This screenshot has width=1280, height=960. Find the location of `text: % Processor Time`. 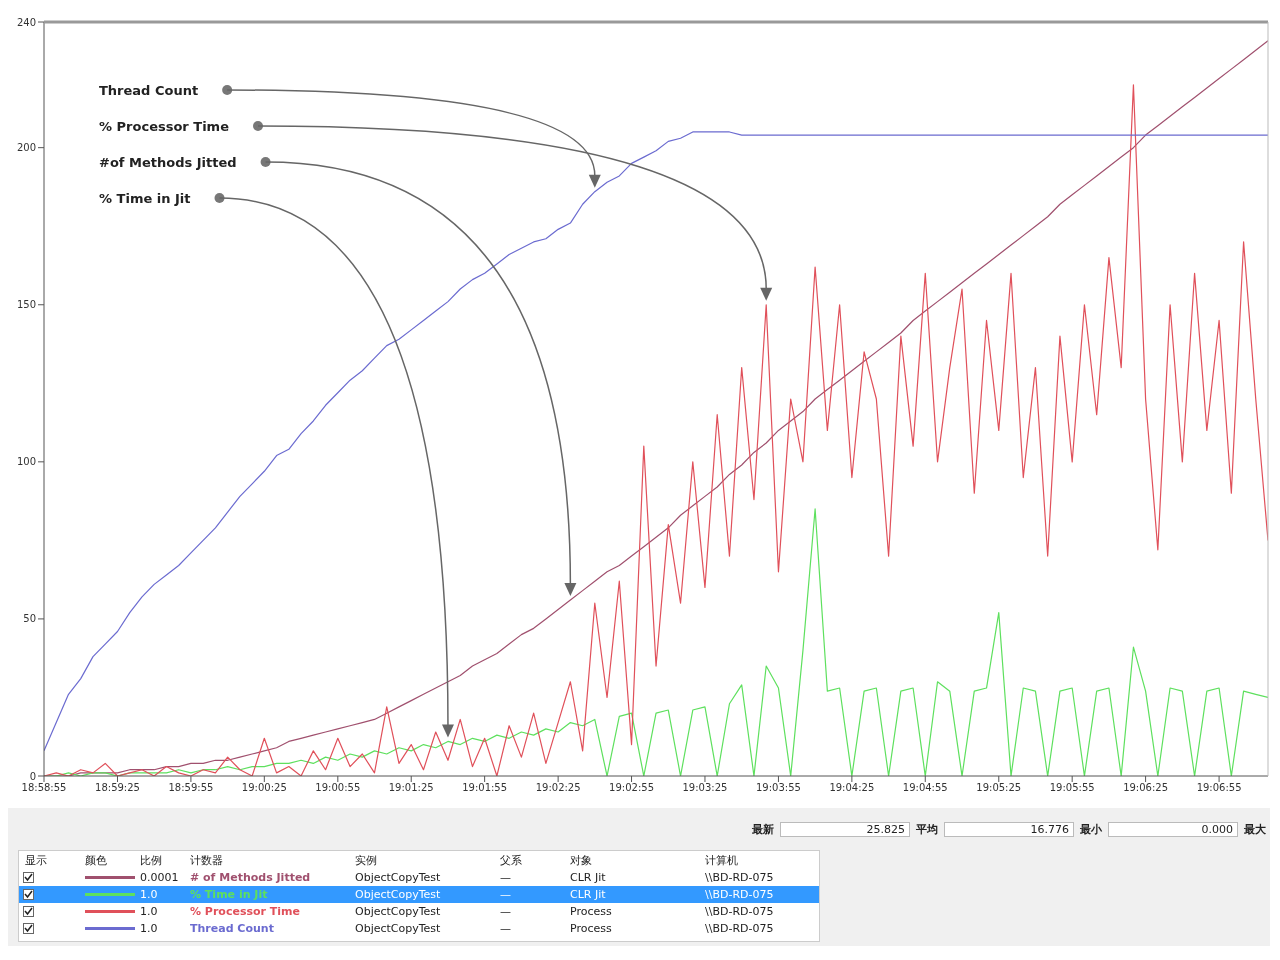

text: % Processor Time is located at coordinates (245, 911).